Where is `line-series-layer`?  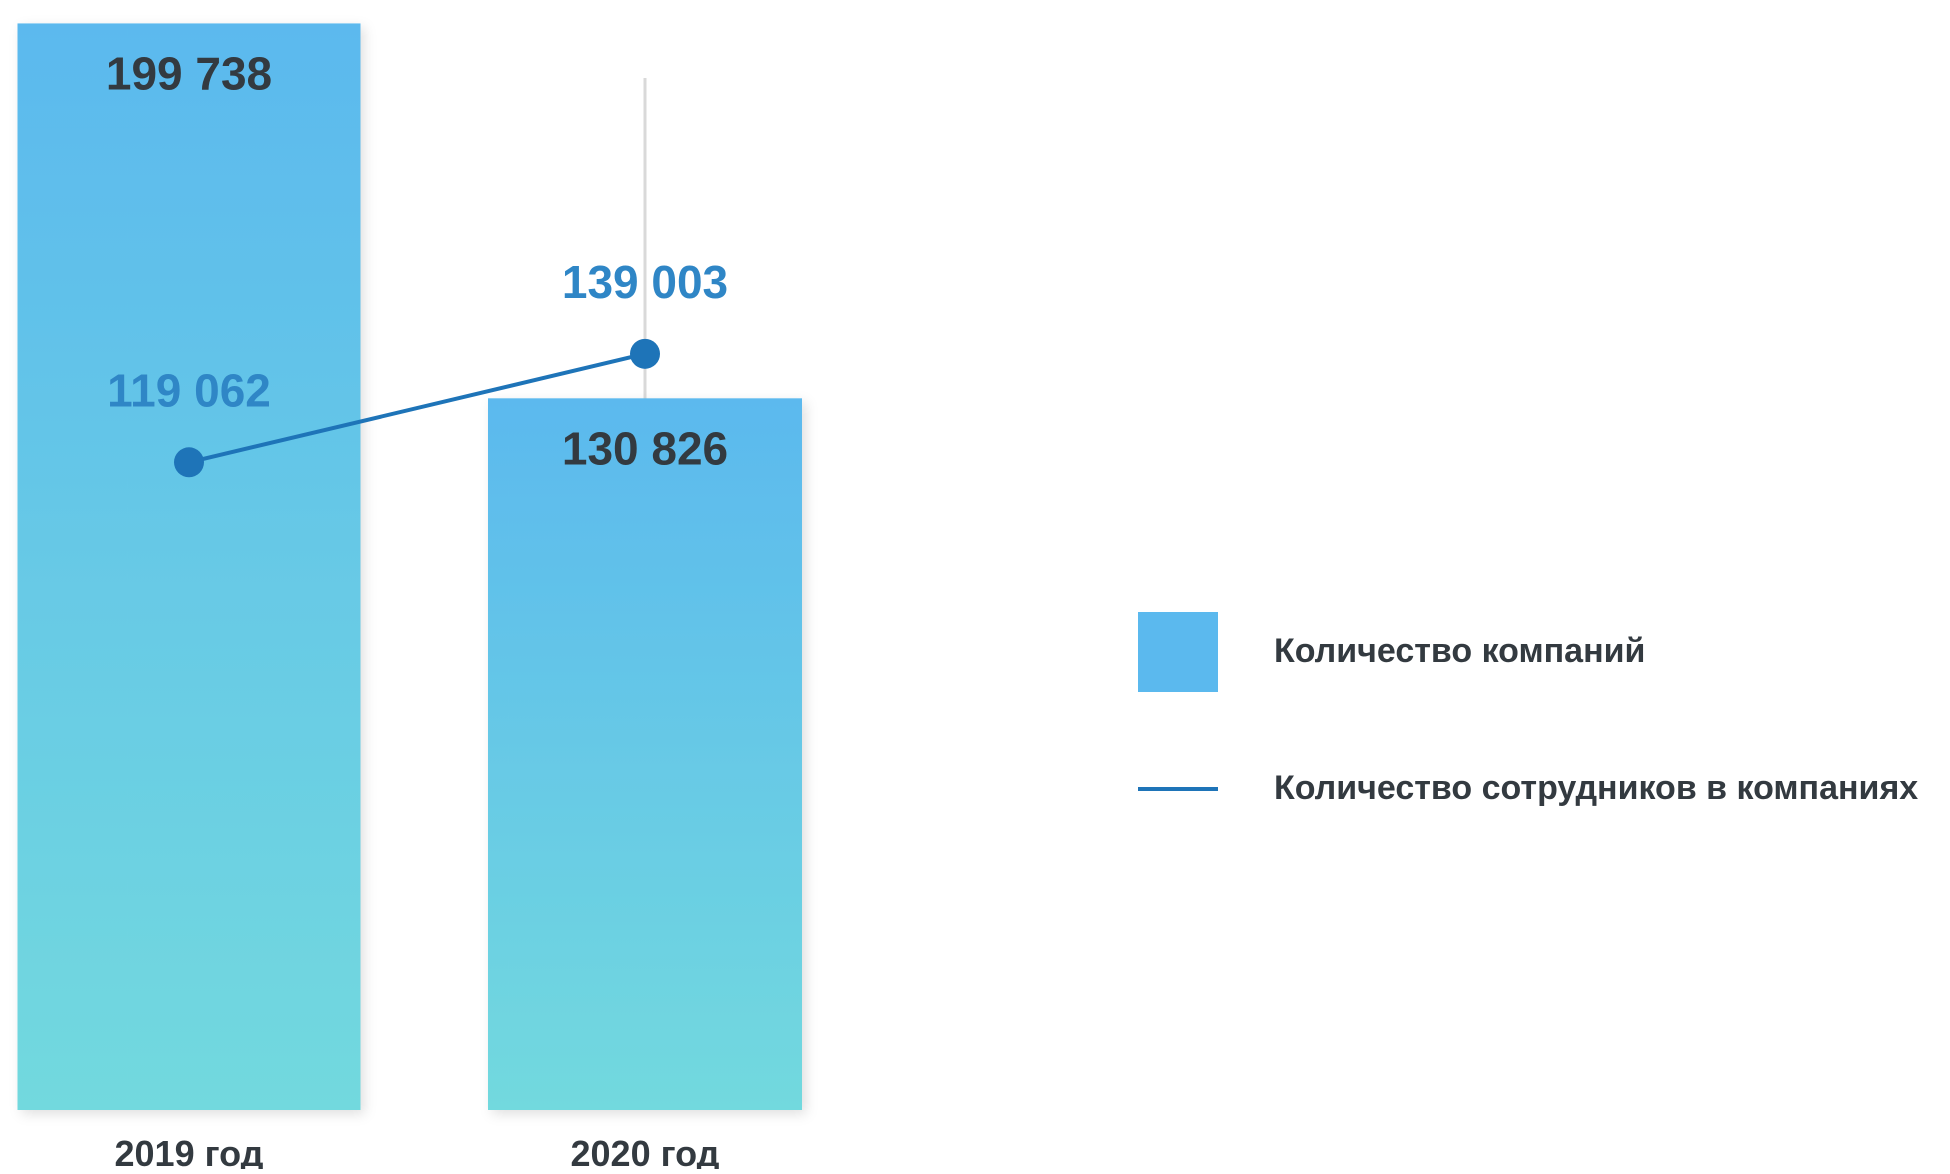 line-series-layer is located at coordinates (417, 408).